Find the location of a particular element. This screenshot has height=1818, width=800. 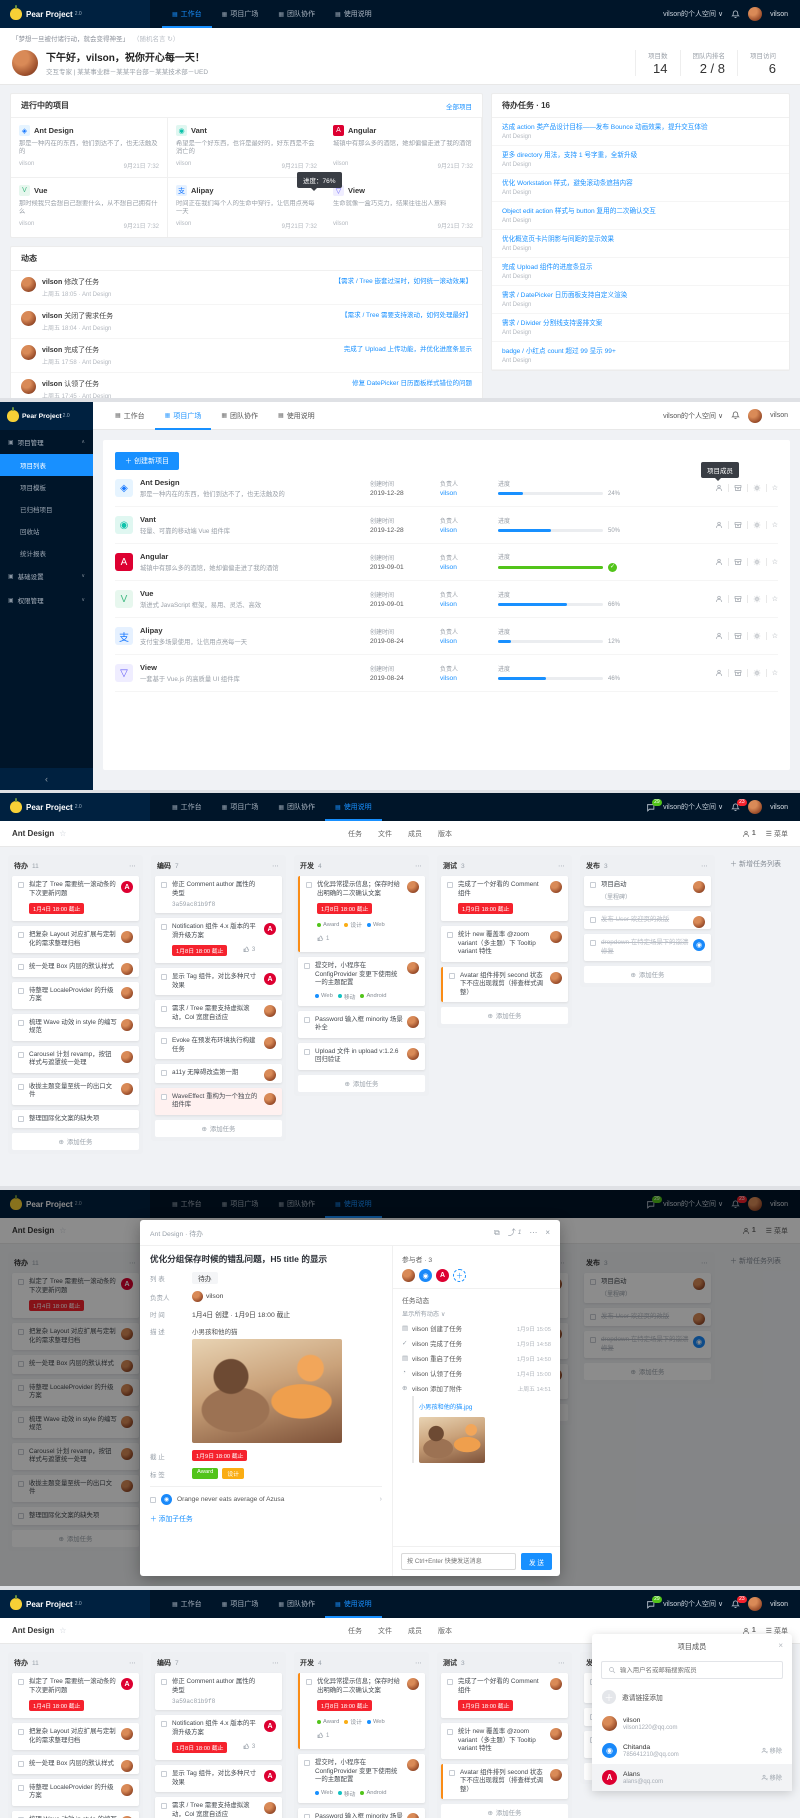

task-card: Upload 文件 in upload v:1.2.6 回归验证 is located at coordinates (361, 1056).